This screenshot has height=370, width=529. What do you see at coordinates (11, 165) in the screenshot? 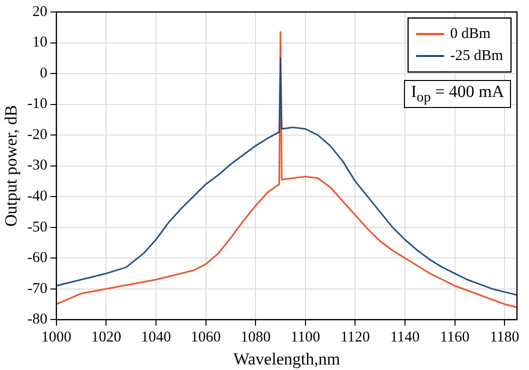
I see `y-axis-title: Output power, dB` at bounding box center [11, 165].